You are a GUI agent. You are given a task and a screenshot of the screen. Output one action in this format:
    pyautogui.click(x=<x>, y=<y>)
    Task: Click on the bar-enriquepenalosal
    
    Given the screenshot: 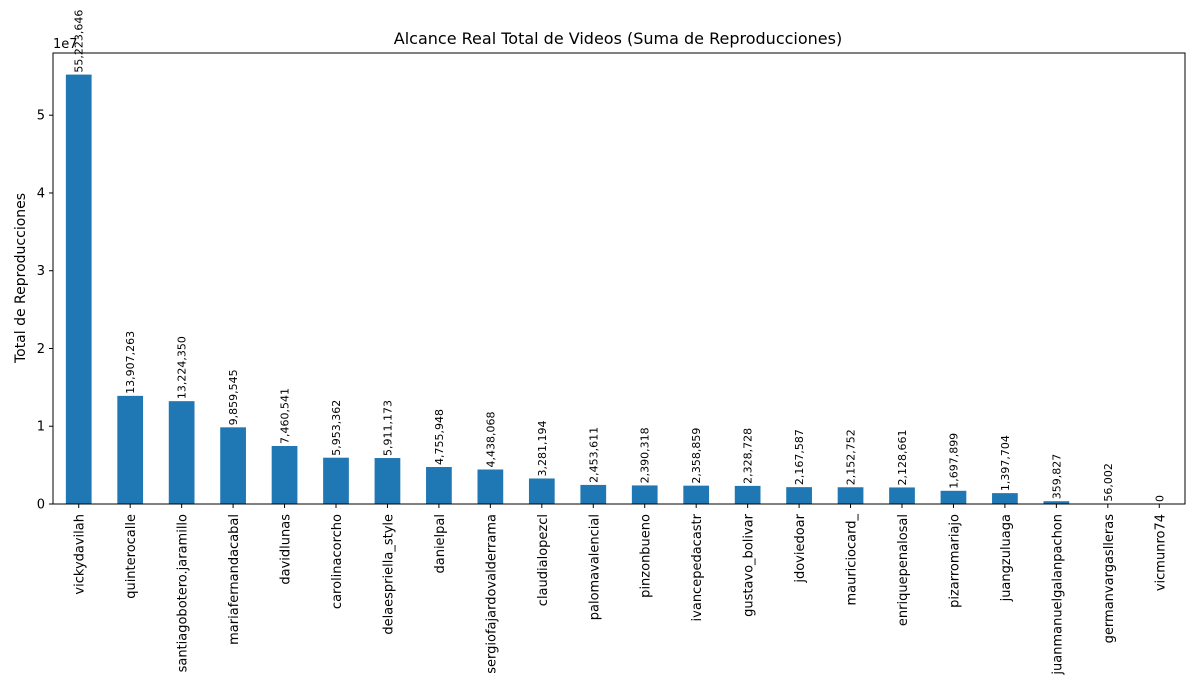 What is the action you would take?
    pyautogui.click(x=902, y=495)
    